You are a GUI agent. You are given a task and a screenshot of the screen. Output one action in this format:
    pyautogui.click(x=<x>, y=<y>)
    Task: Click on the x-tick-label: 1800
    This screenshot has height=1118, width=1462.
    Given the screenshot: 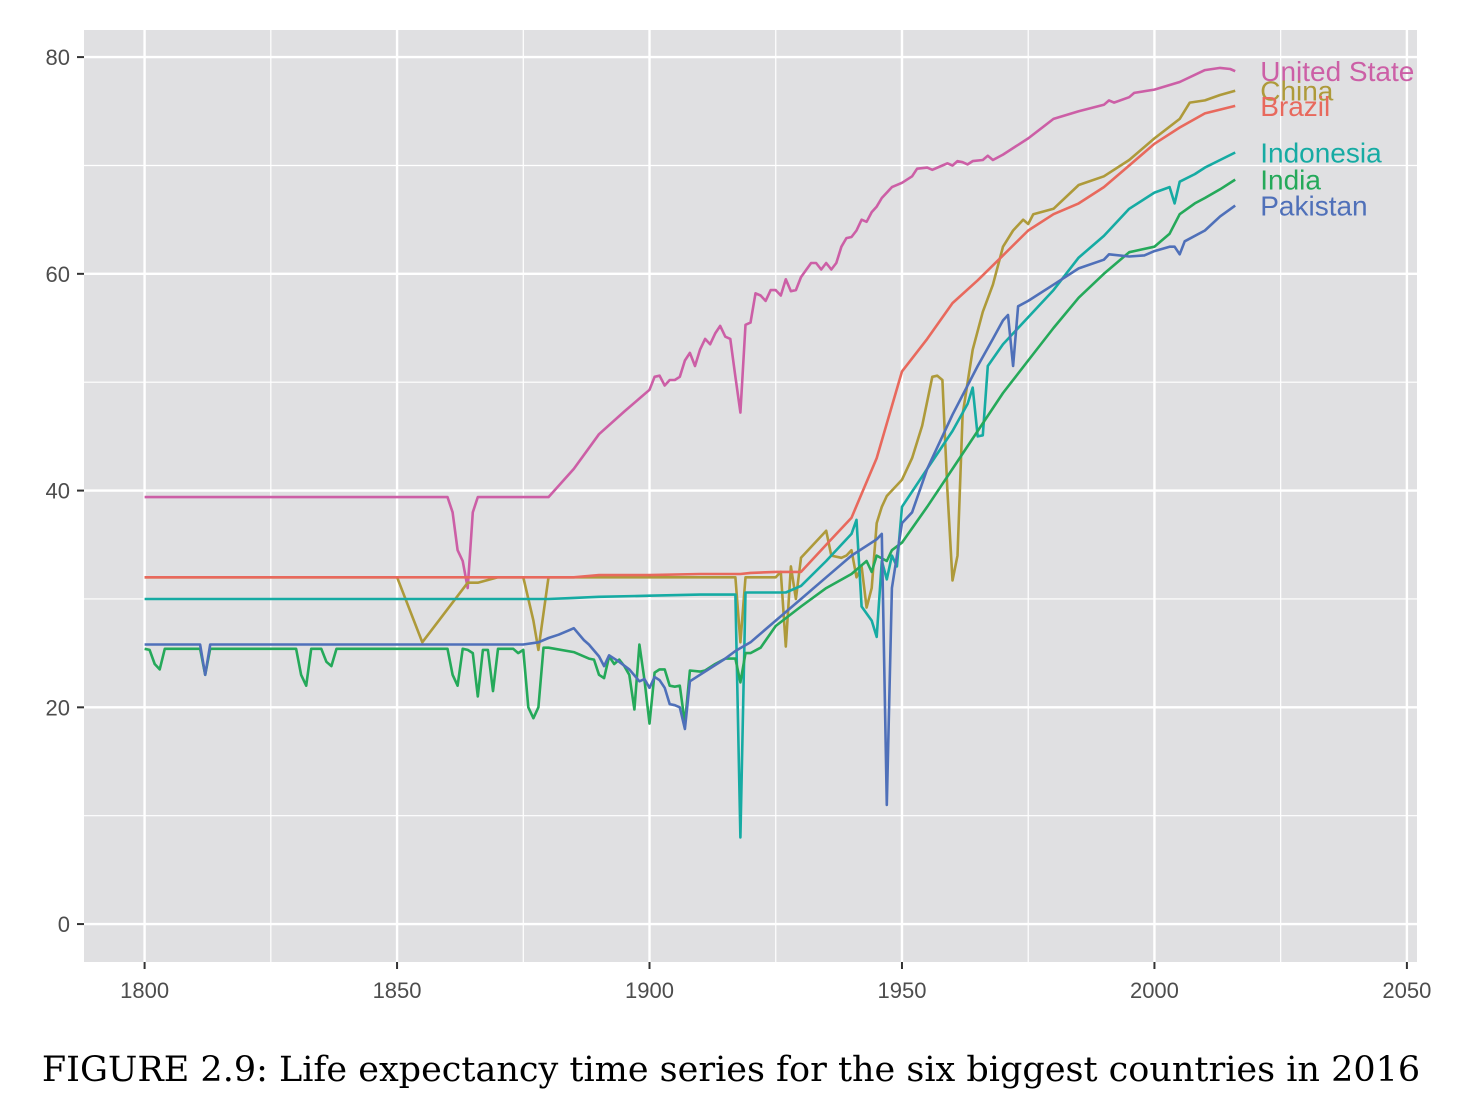 What is the action you would take?
    pyautogui.click(x=144, y=990)
    